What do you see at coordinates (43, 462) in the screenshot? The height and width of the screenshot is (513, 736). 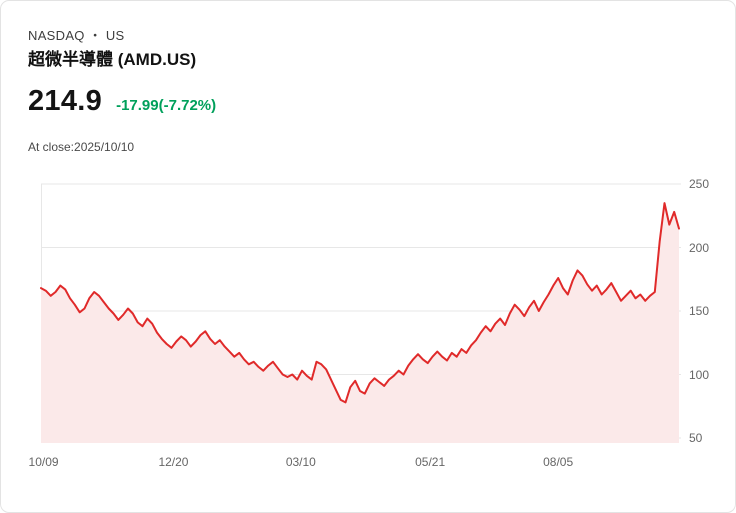 I see `x-axis-label: 10/09` at bounding box center [43, 462].